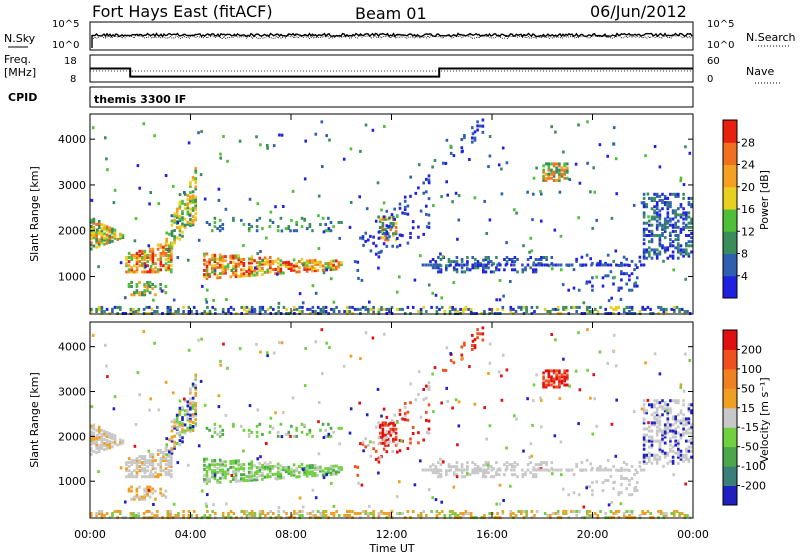  What do you see at coordinates (748, 165) in the screenshot?
I see `colorbar-tick-label: 24` at bounding box center [748, 165].